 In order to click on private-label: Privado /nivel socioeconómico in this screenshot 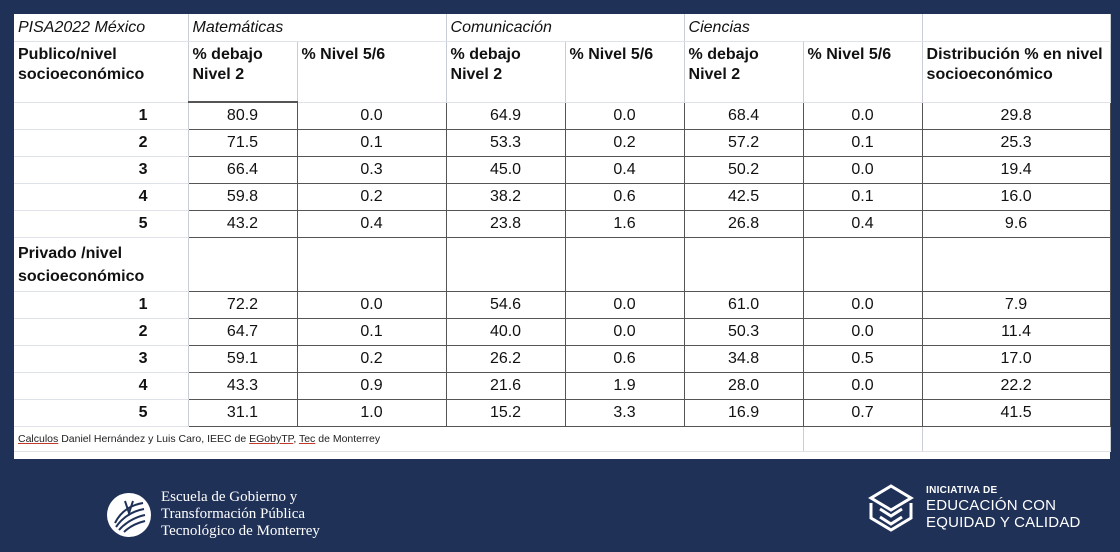, I will do `click(101, 264)`.